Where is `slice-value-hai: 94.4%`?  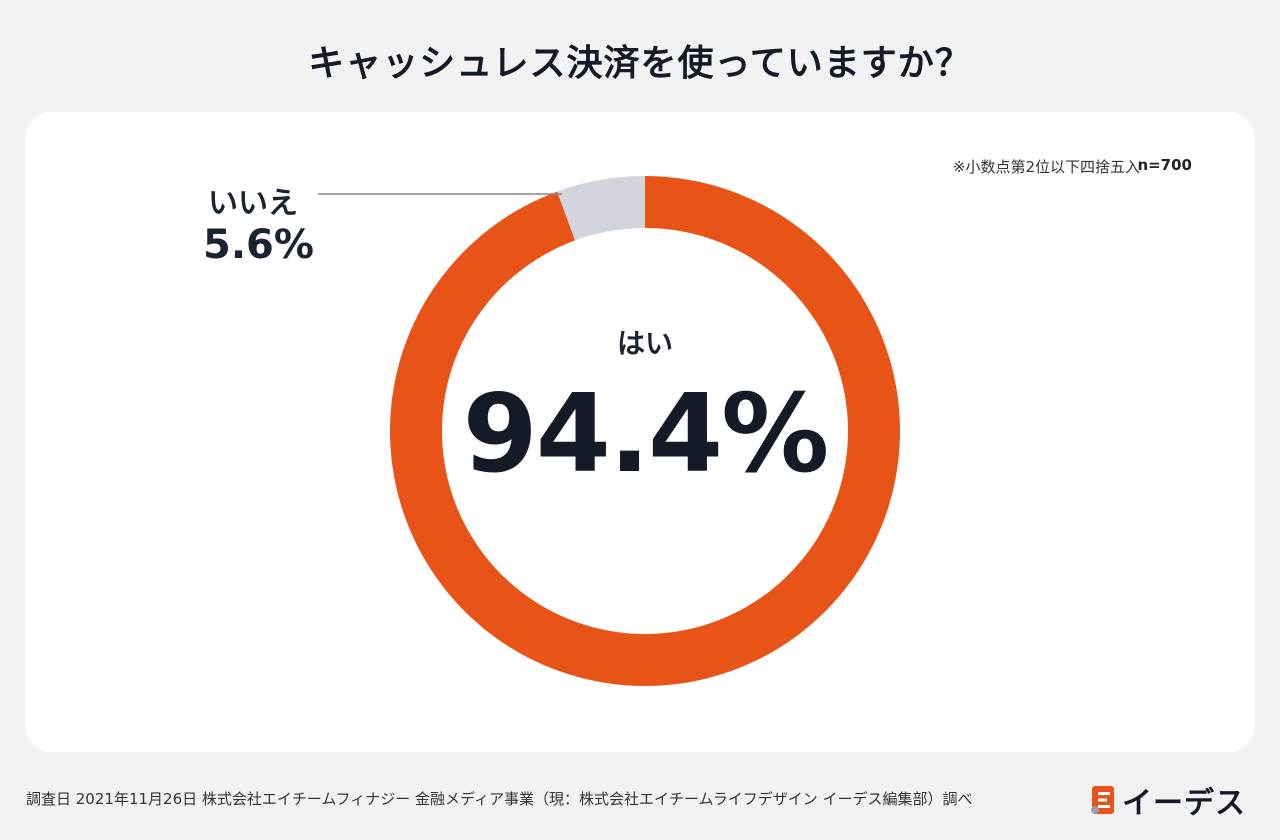 slice-value-hai: 94.4% is located at coordinates (646, 434).